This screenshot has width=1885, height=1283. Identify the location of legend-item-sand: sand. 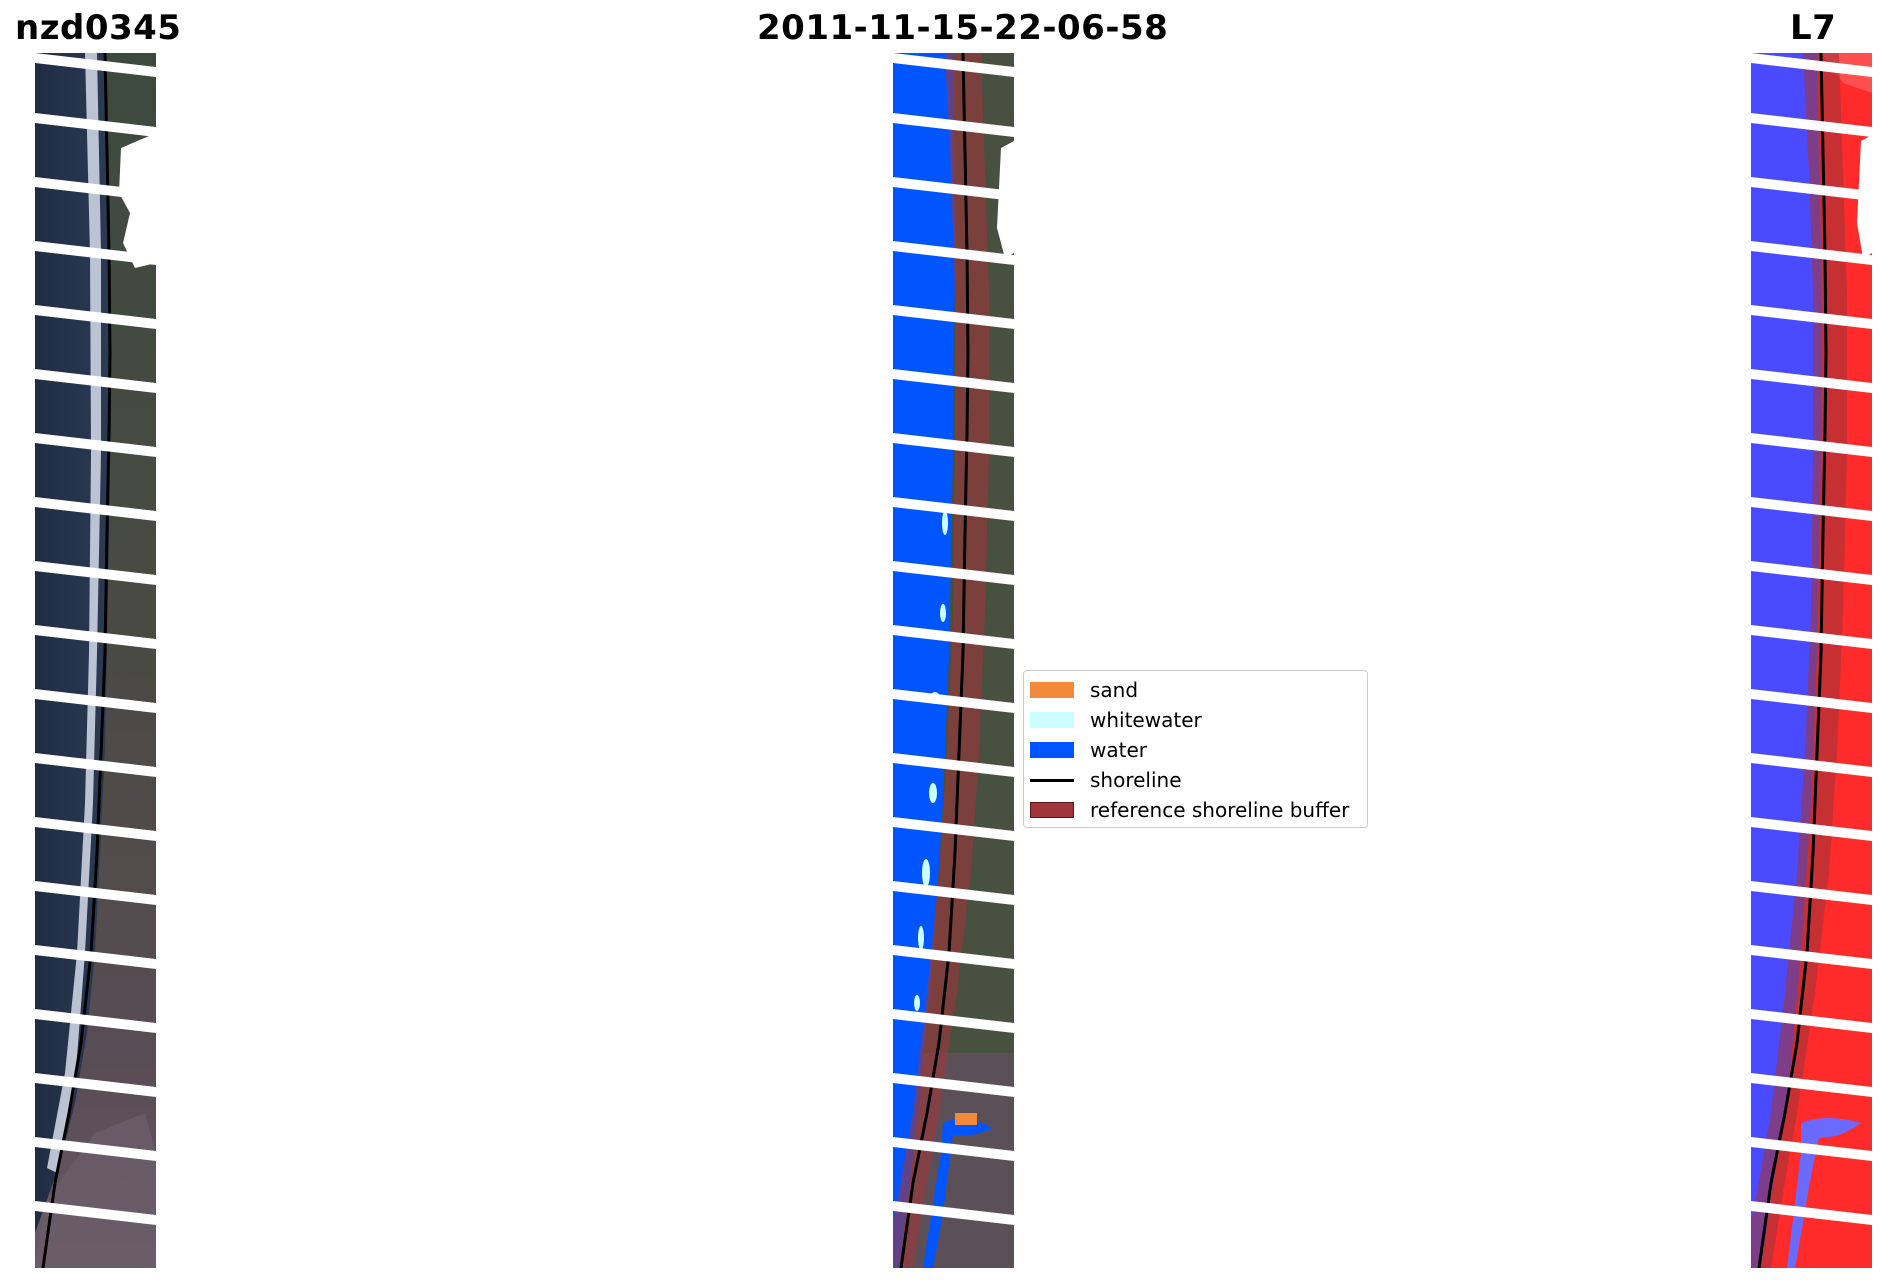
(1084, 690).